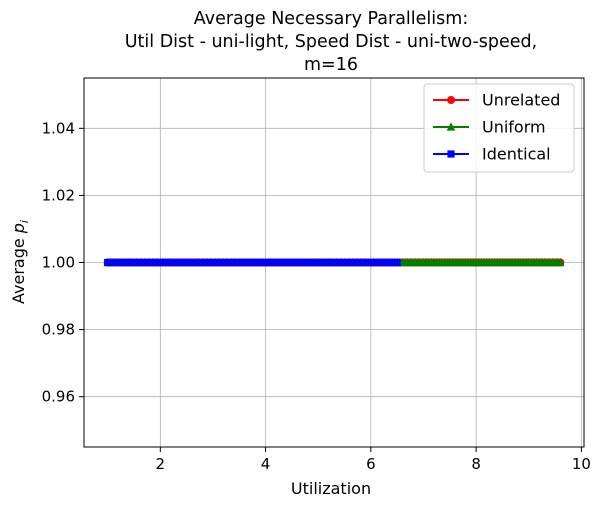 The height and width of the screenshot is (512, 598). Describe the element at coordinates (58, 195) in the screenshot. I see `y-tick-label: 1.02` at that location.